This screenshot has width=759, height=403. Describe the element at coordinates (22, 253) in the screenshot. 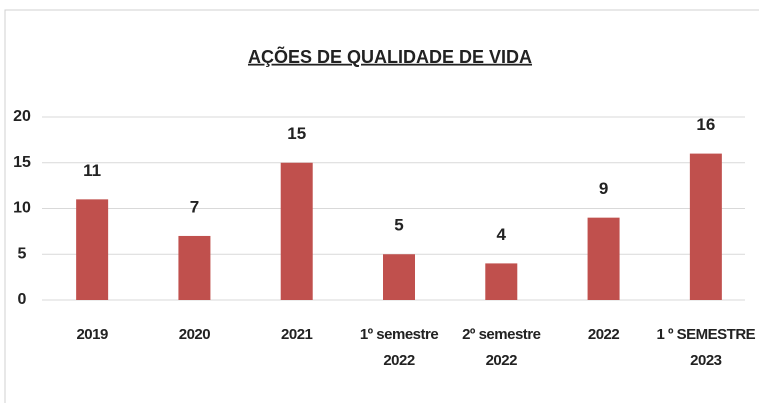

I see `y-tick-label: 5` at that location.